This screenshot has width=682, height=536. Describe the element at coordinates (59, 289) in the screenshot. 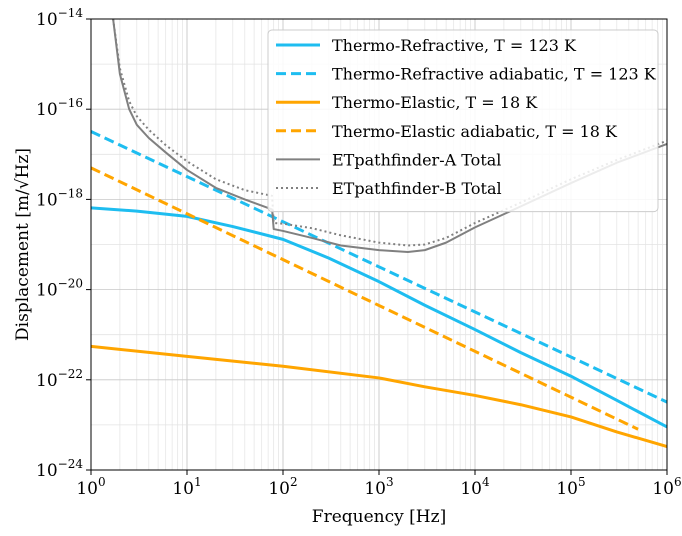

I see `y-tick-label: 10−20` at that location.